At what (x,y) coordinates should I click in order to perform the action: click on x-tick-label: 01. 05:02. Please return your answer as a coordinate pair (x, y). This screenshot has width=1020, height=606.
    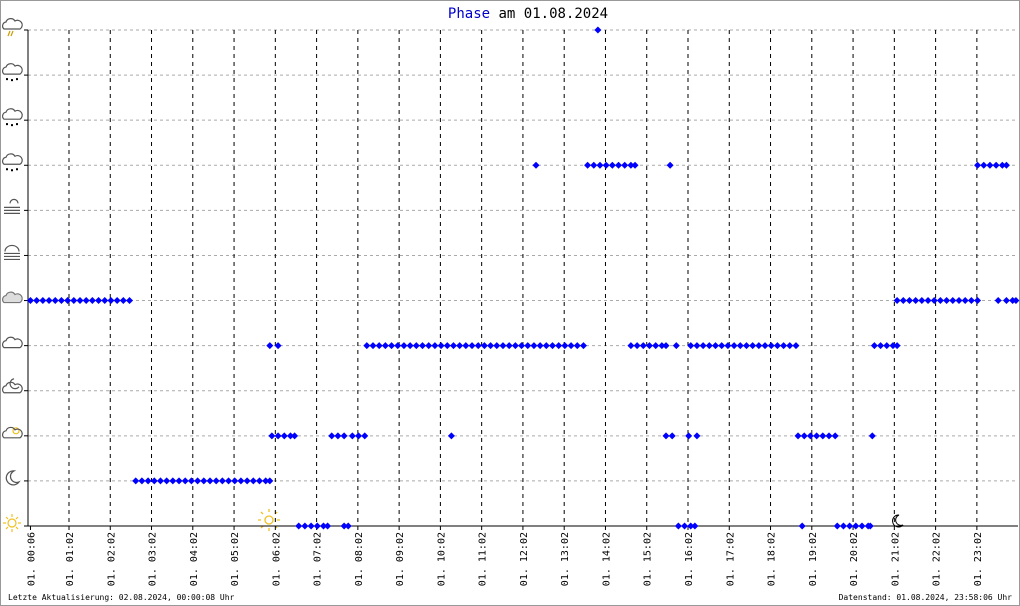
    Looking at the image, I should click on (235, 559).